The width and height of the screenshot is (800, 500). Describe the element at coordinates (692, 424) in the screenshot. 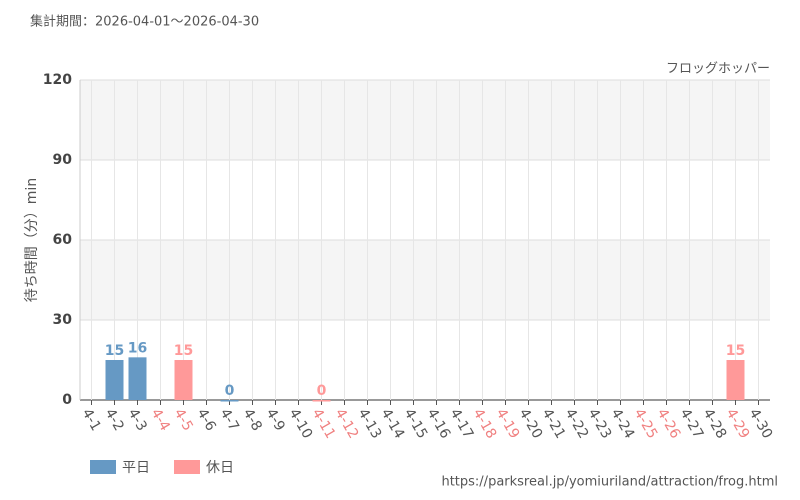

I see `x-tick-label: 4-27` at that location.